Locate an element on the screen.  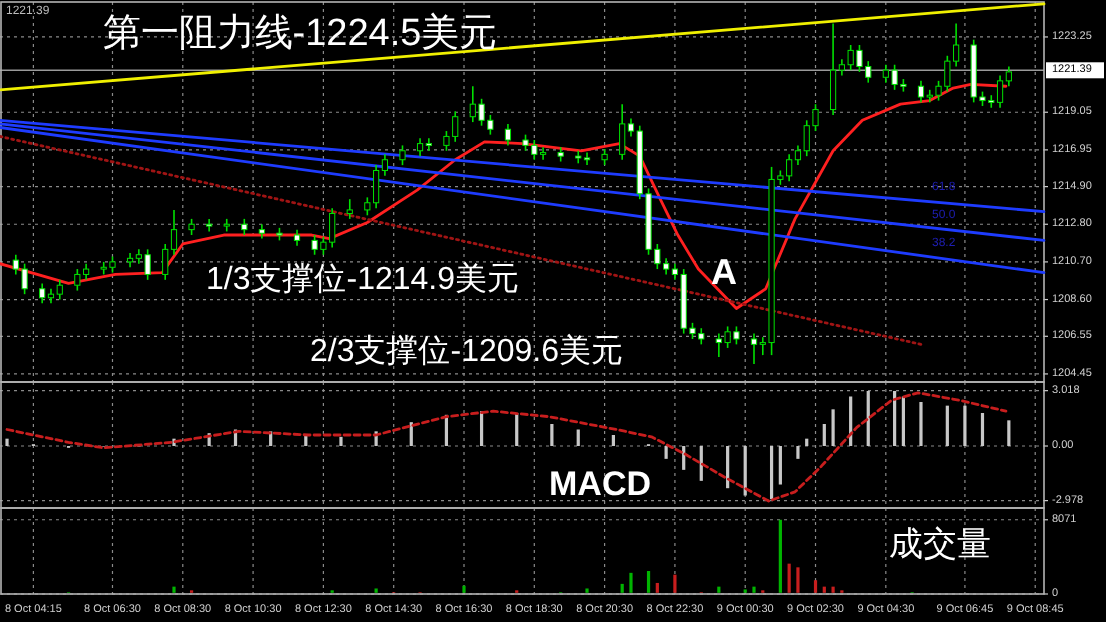
annotation: A is located at coordinates (724, 272).